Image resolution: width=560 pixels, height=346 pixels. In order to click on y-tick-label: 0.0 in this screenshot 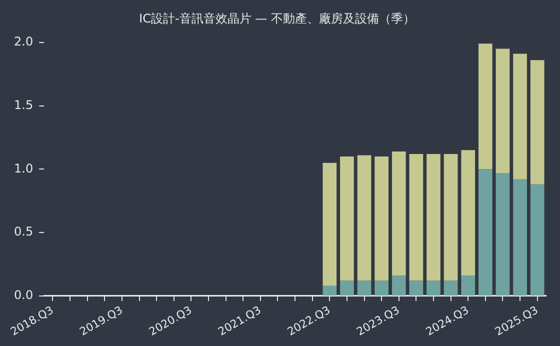, I will do `click(24, 295)`.